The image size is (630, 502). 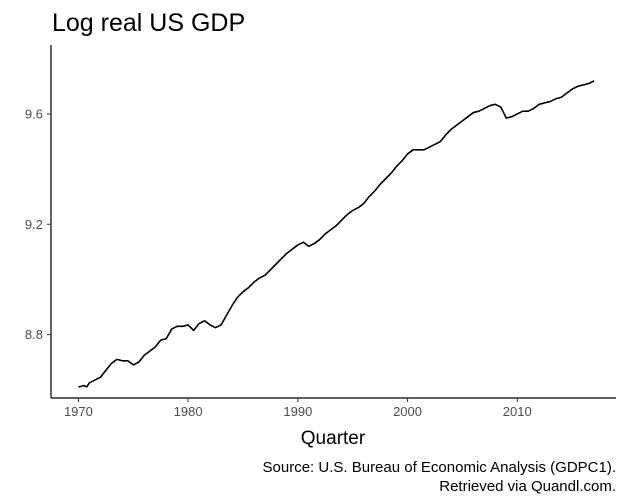 I want to click on x-tick-label: 2010, so click(x=517, y=411).